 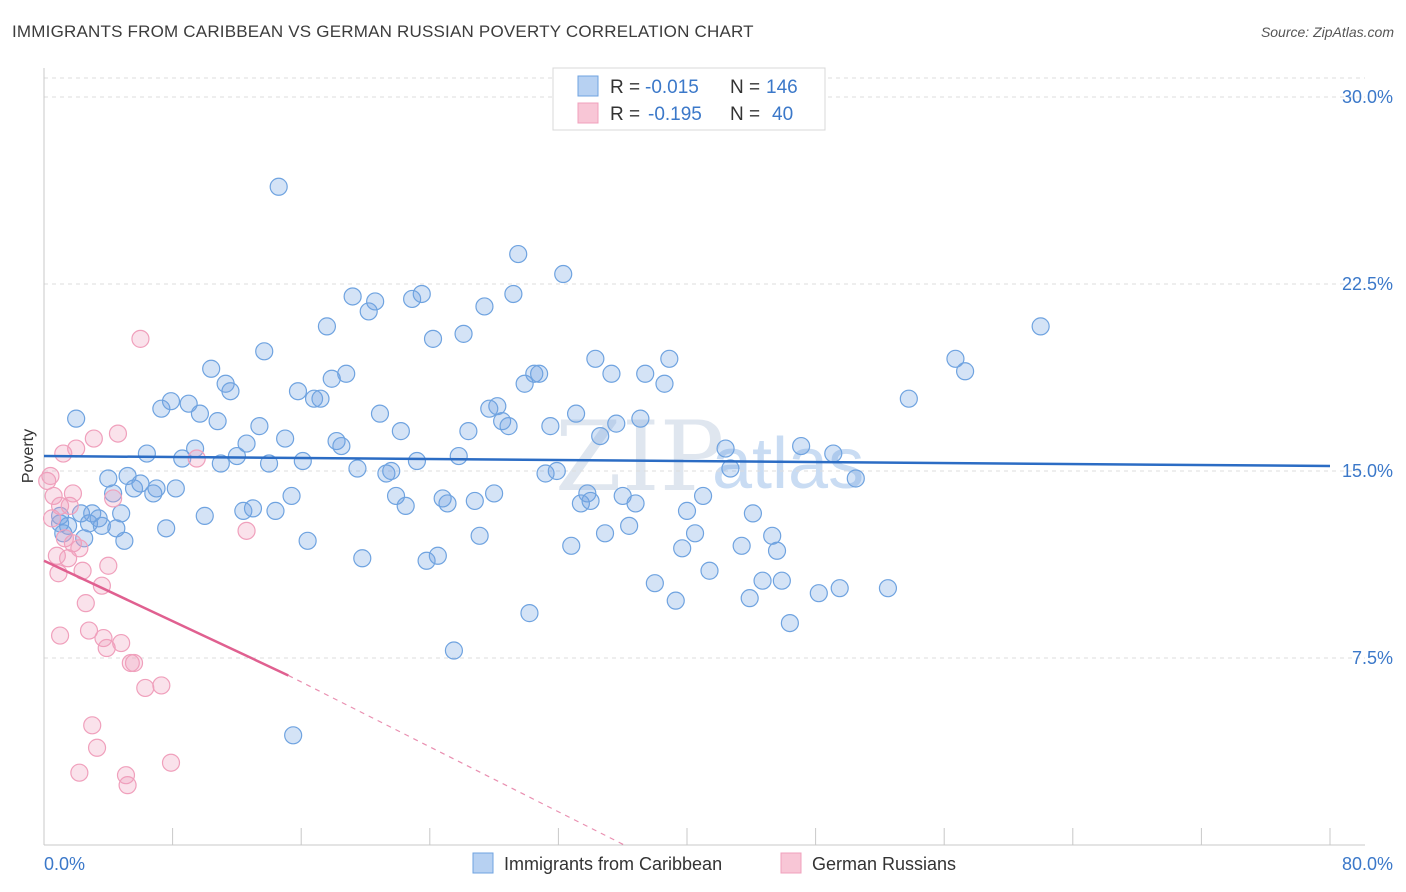 What do you see at coordinates (782, 87) in the screenshot?
I see `legend-n-value-caribbean: 146` at bounding box center [782, 87].